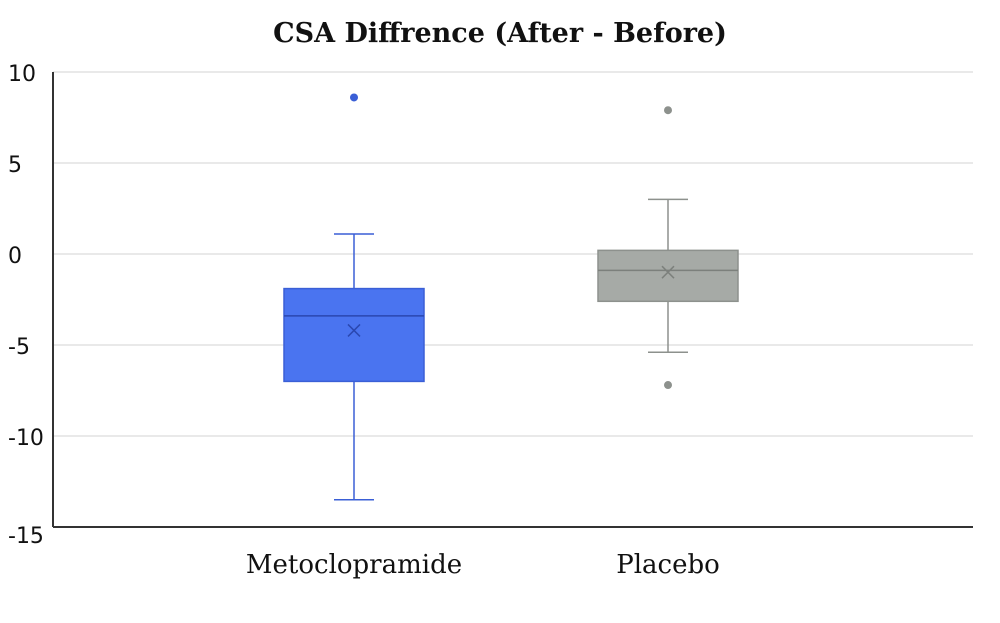 Image resolution: width=1000 pixels, height=623 pixels. Describe the element at coordinates (668, 343) in the screenshot. I see `box-group-placebo: Placebo` at that location.